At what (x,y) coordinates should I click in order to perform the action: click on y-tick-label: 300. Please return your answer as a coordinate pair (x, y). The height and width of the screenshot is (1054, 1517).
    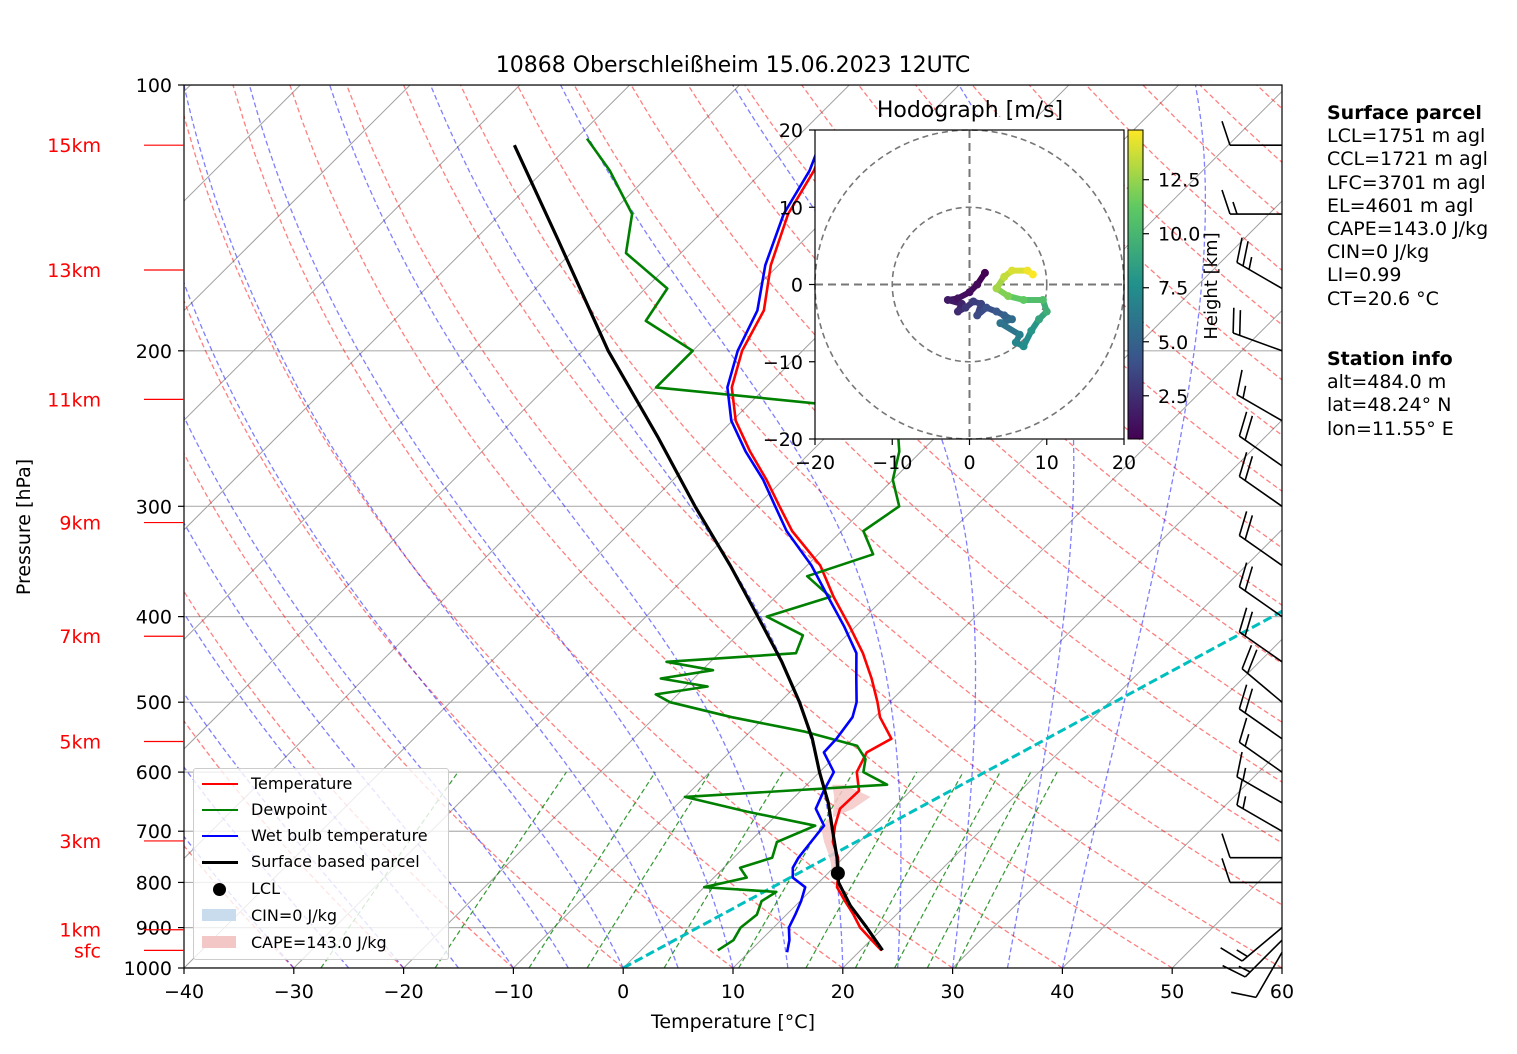
    Looking at the image, I should click on (154, 507).